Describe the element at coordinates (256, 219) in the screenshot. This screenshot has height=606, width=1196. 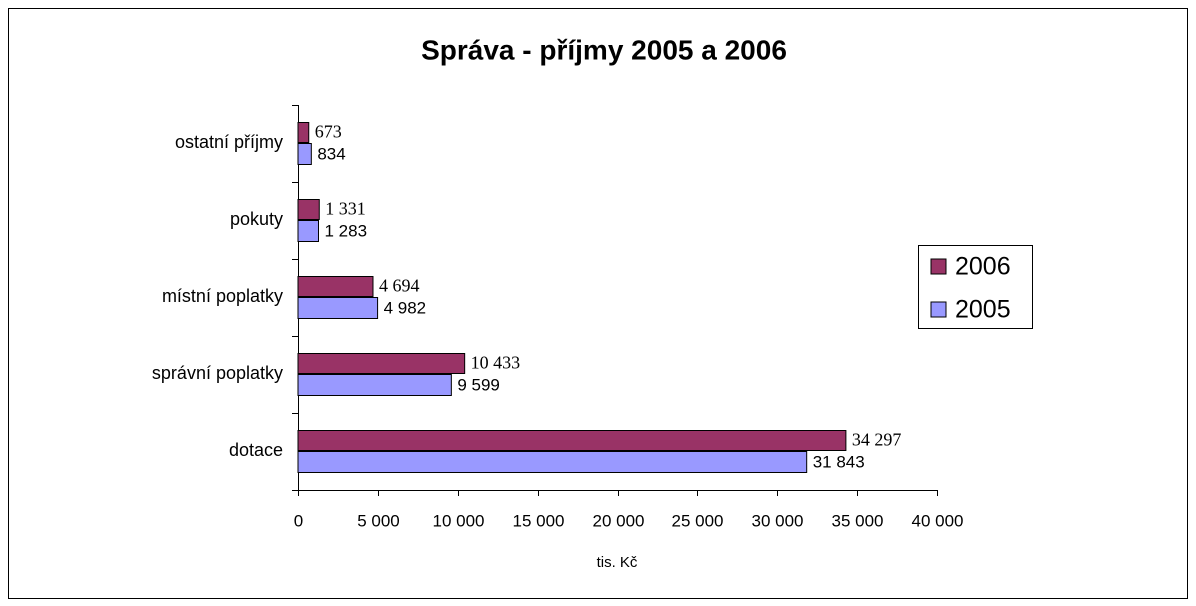
I see `category-label: pokuty` at that location.